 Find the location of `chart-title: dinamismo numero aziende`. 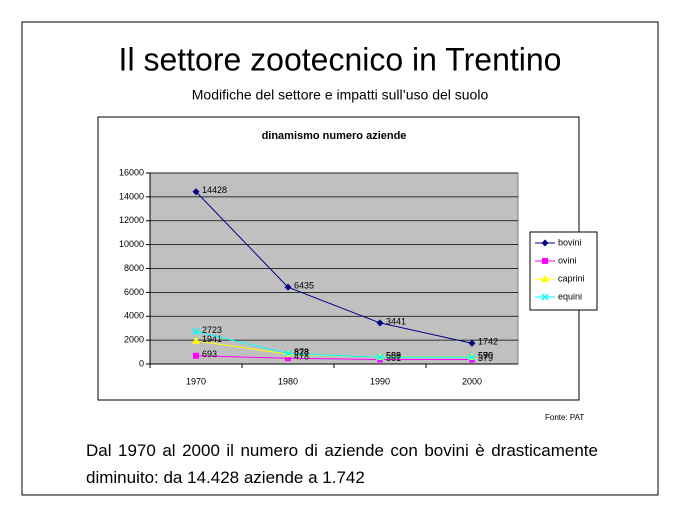

chart-title: dinamismo numero aziende is located at coordinates (334, 136).